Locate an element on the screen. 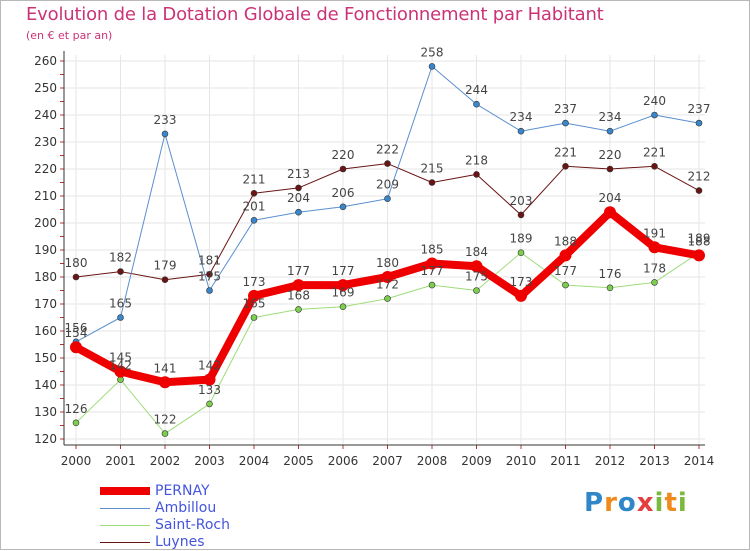 The height and width of the screenshot is (551, 750). data-label-ambillou: 206 is located at coordinates (343, 193).